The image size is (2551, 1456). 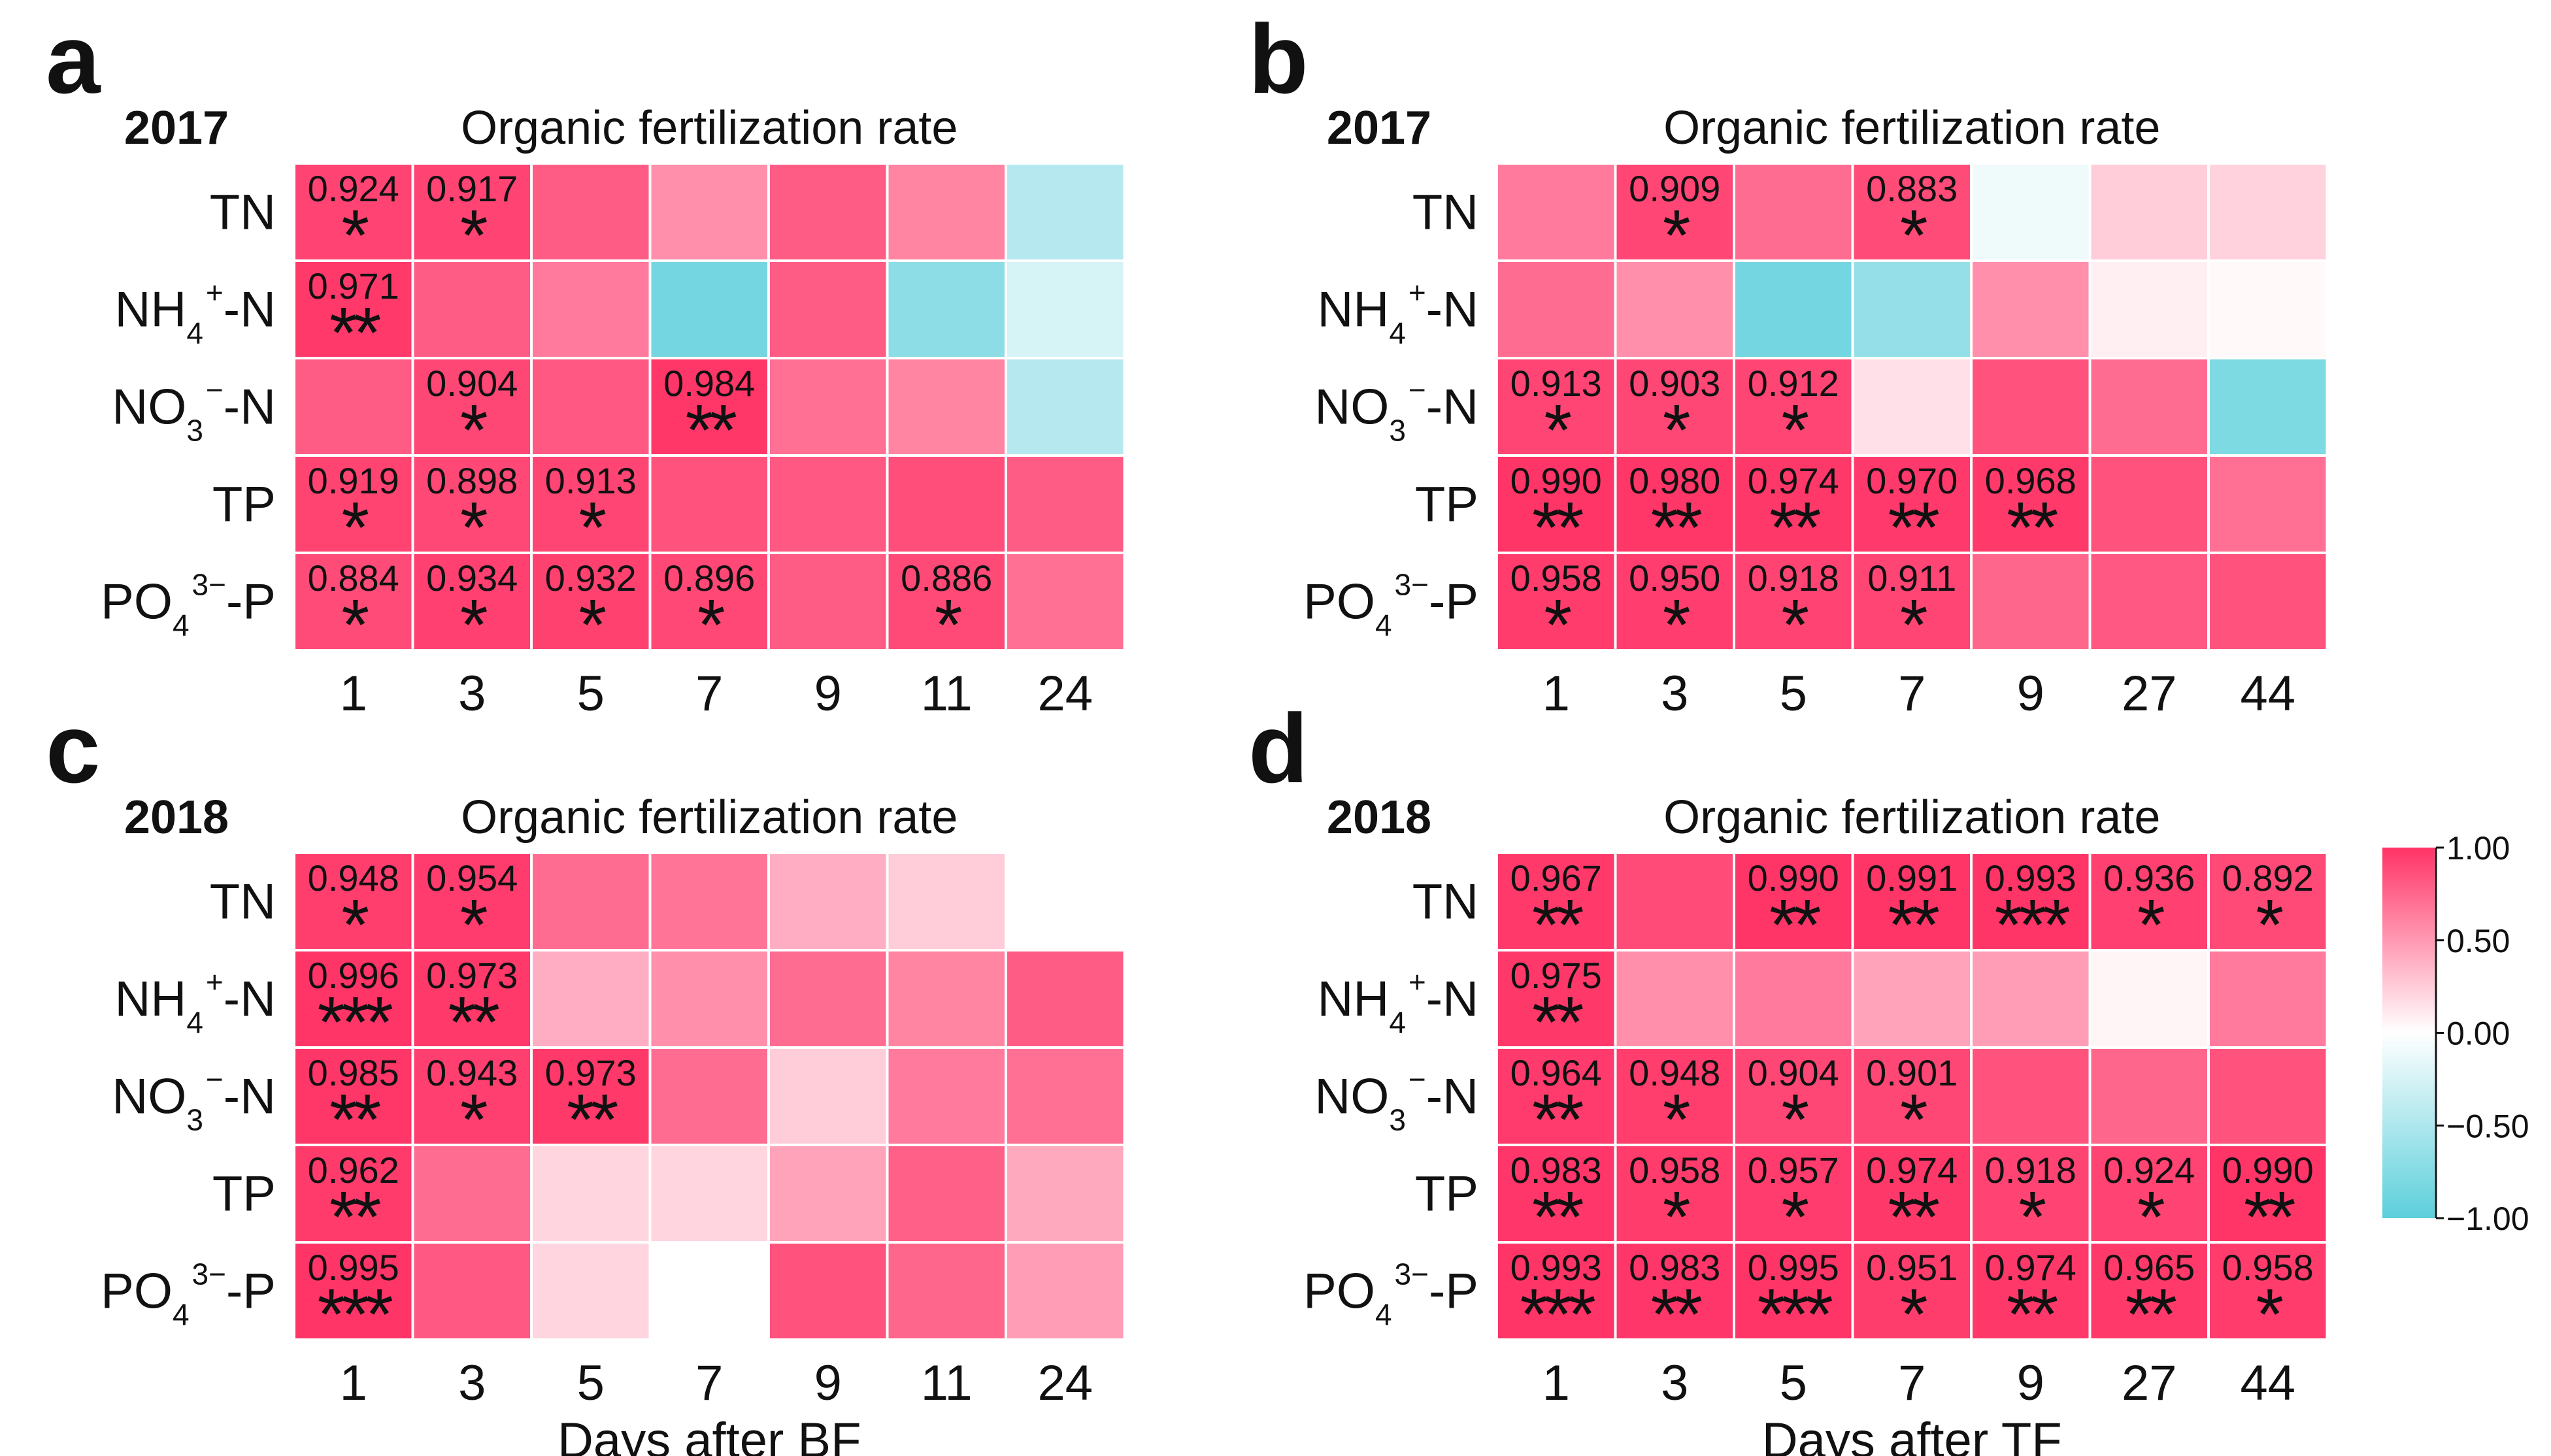 What do you see at coordinates (209, 1274) in the screenshot?
I see `row-label-superscript: 3−` at bounding box center [209, 1274].